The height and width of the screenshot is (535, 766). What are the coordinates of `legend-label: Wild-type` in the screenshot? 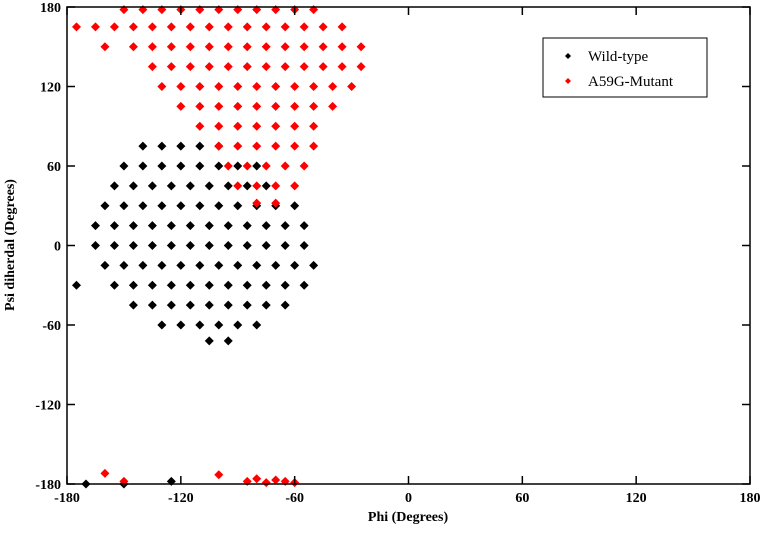 It's located at (618, 57).